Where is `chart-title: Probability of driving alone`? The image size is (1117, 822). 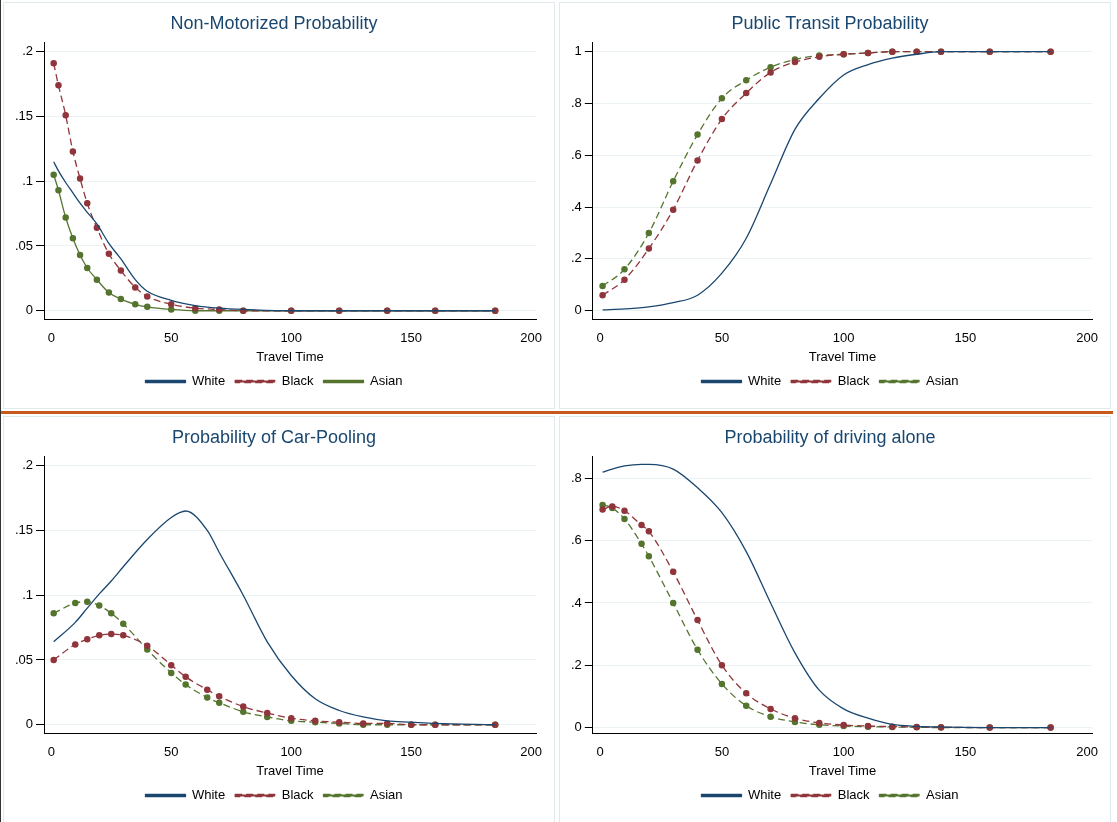 chart-title: Probability of driving alone is located at coordinates (830, 436).